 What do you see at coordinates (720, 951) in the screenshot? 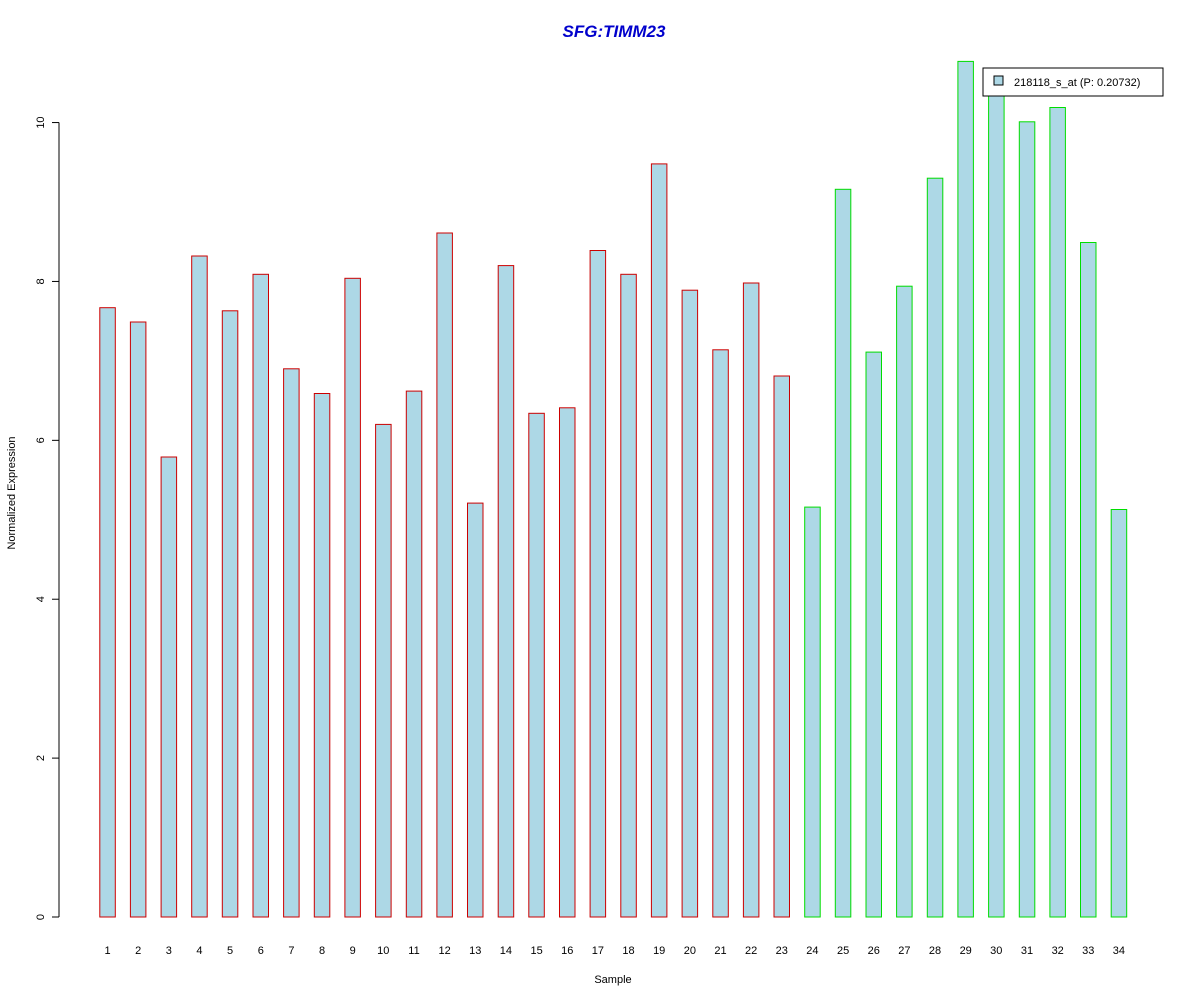
I see `x-tick-label: 21` at bounding box center [720, 951].